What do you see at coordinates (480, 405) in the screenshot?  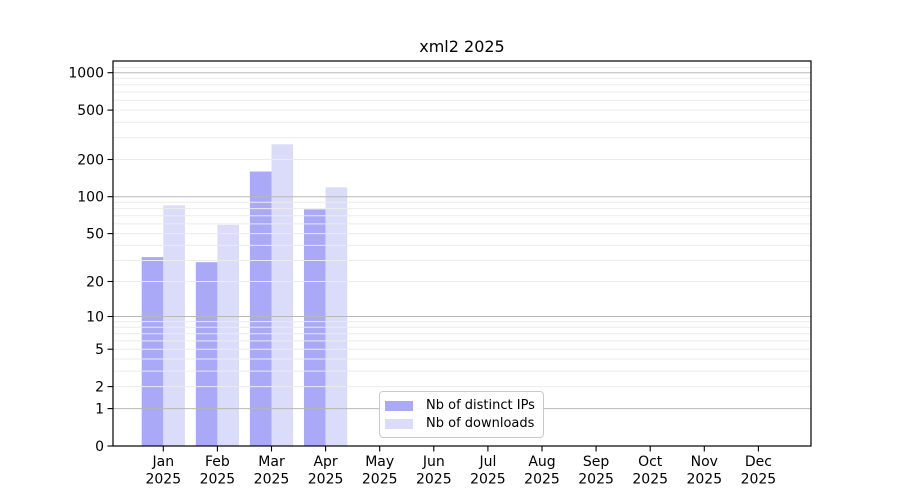 I see `legend-label-distinct-ips: Nb of distinct IPs` at bounding box center [480, 405].